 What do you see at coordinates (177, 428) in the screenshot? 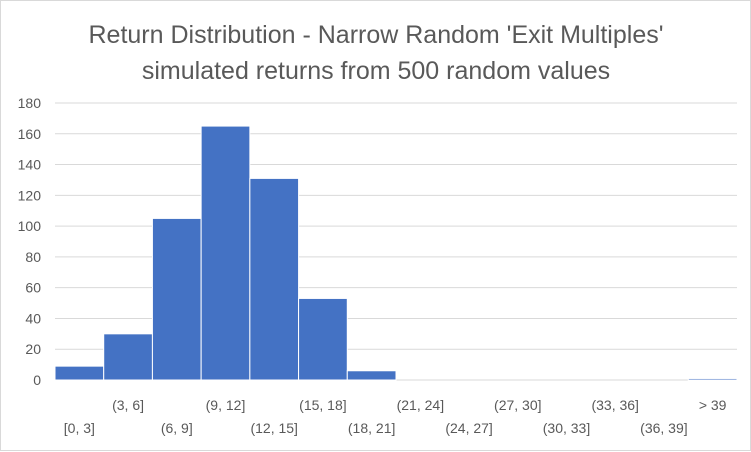
I see `x-tick-label: (6, 9]` at bounding box center [177, 428].